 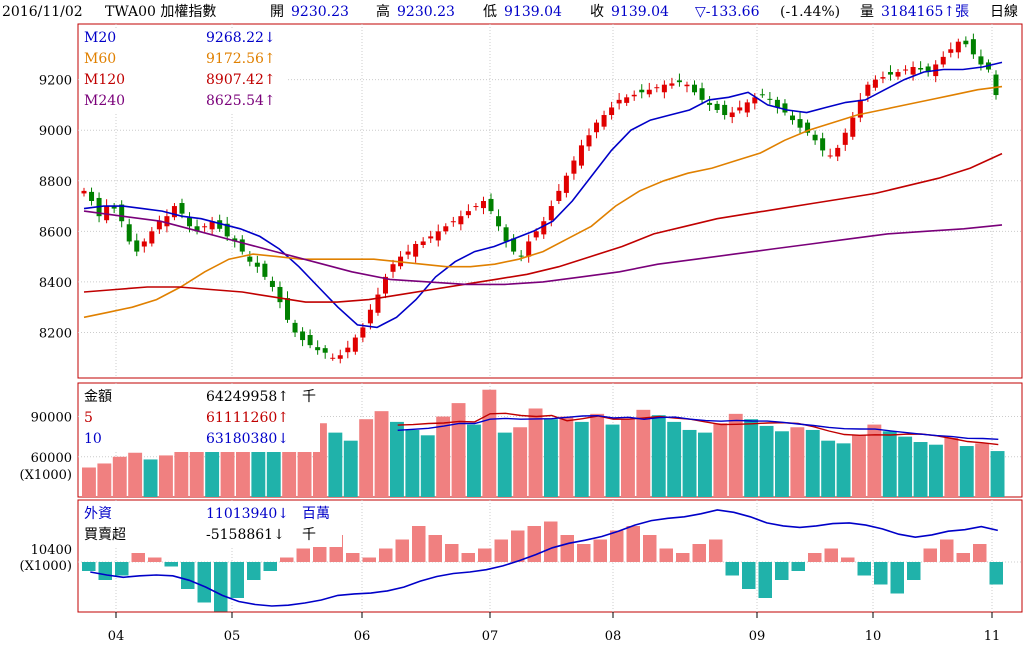 What do you see at coordinates (867, 12) in the screenshot?
I see `volume-label: 量` at bounding box center [867, 12].